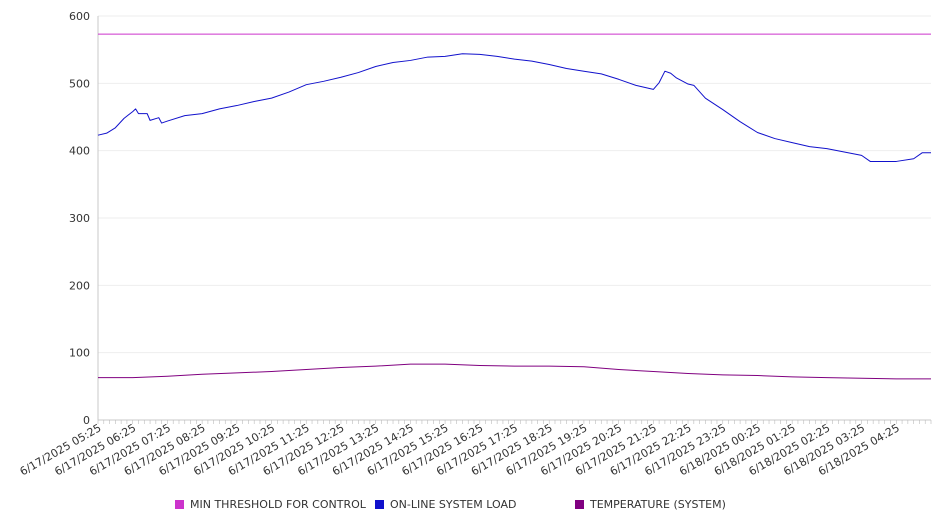 This screenshot has width=946, height=526. What do you see at coordinates (79, 353) in the screenshot?
I see `y-tick-label-100: 100` at bounding box center [79, 353].